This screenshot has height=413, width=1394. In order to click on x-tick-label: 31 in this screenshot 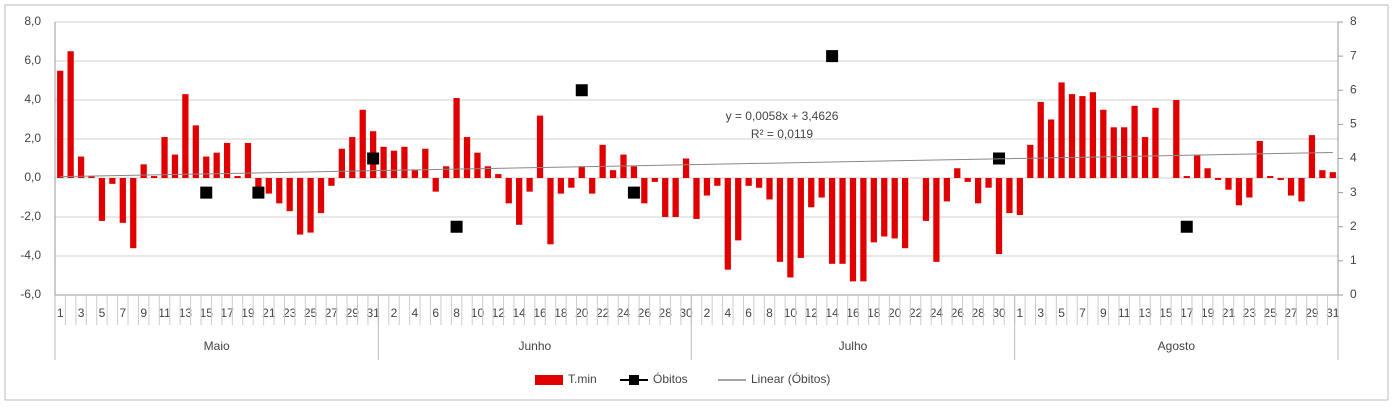, I will do `click(1333, 313)`.